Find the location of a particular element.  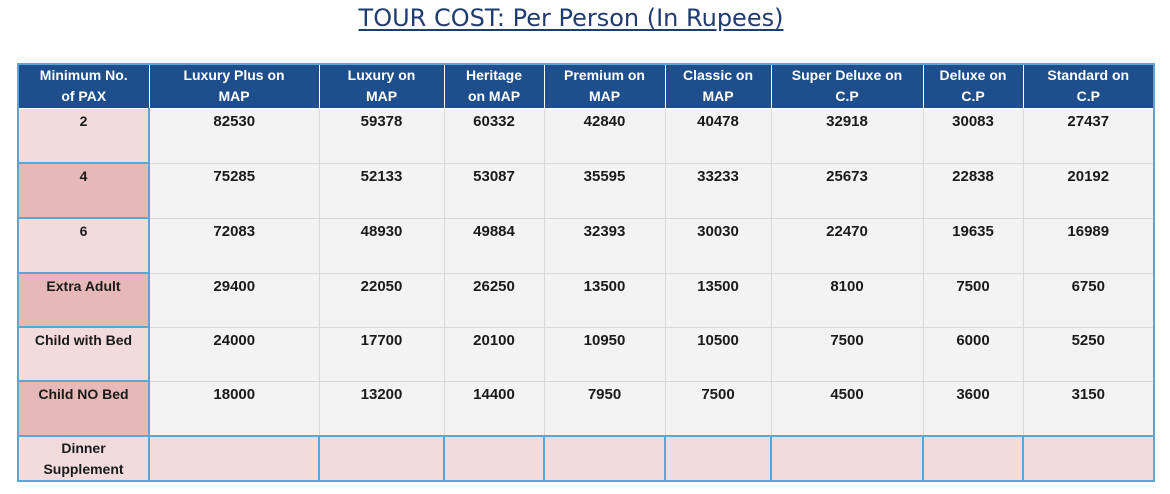

price-cell: 32393 is located at coordinates (604, 245).